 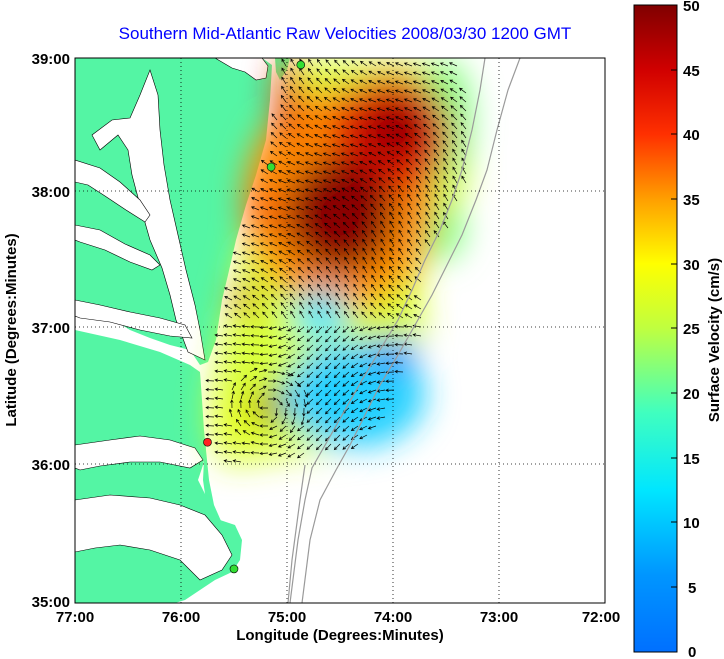 I want to click on x-tick-label: 76:00, so click(x=181, y=617).